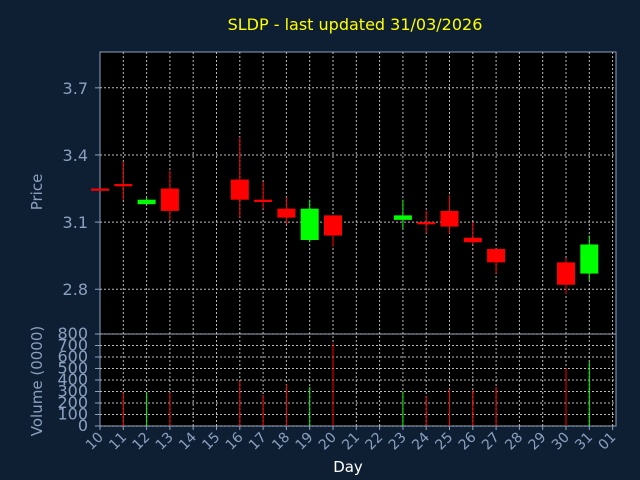 The image size is (640, 480). What do you see at coordinates (75, 222) in the screenshot?
I see `price-tick-label: 3.1` at bounding box center [75, 222].